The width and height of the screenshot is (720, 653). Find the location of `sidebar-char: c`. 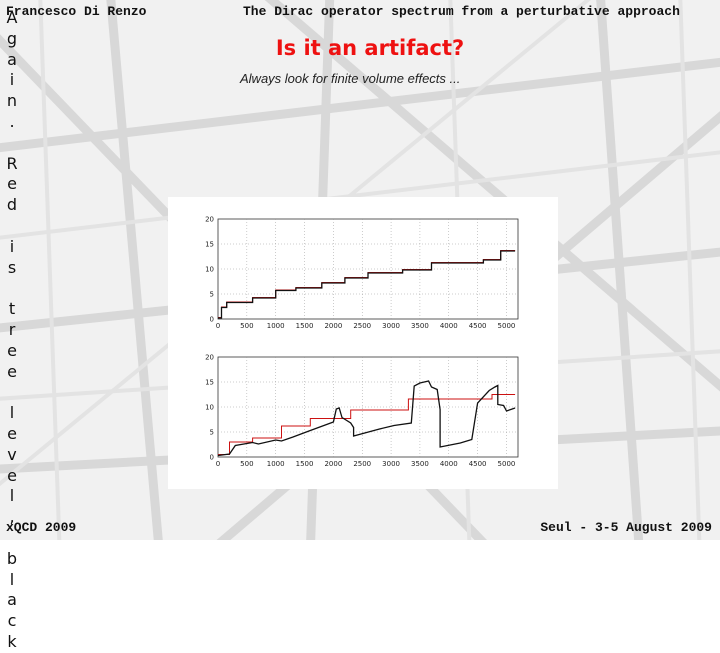

sidebar-char: c is located at coordinates (12, 621).